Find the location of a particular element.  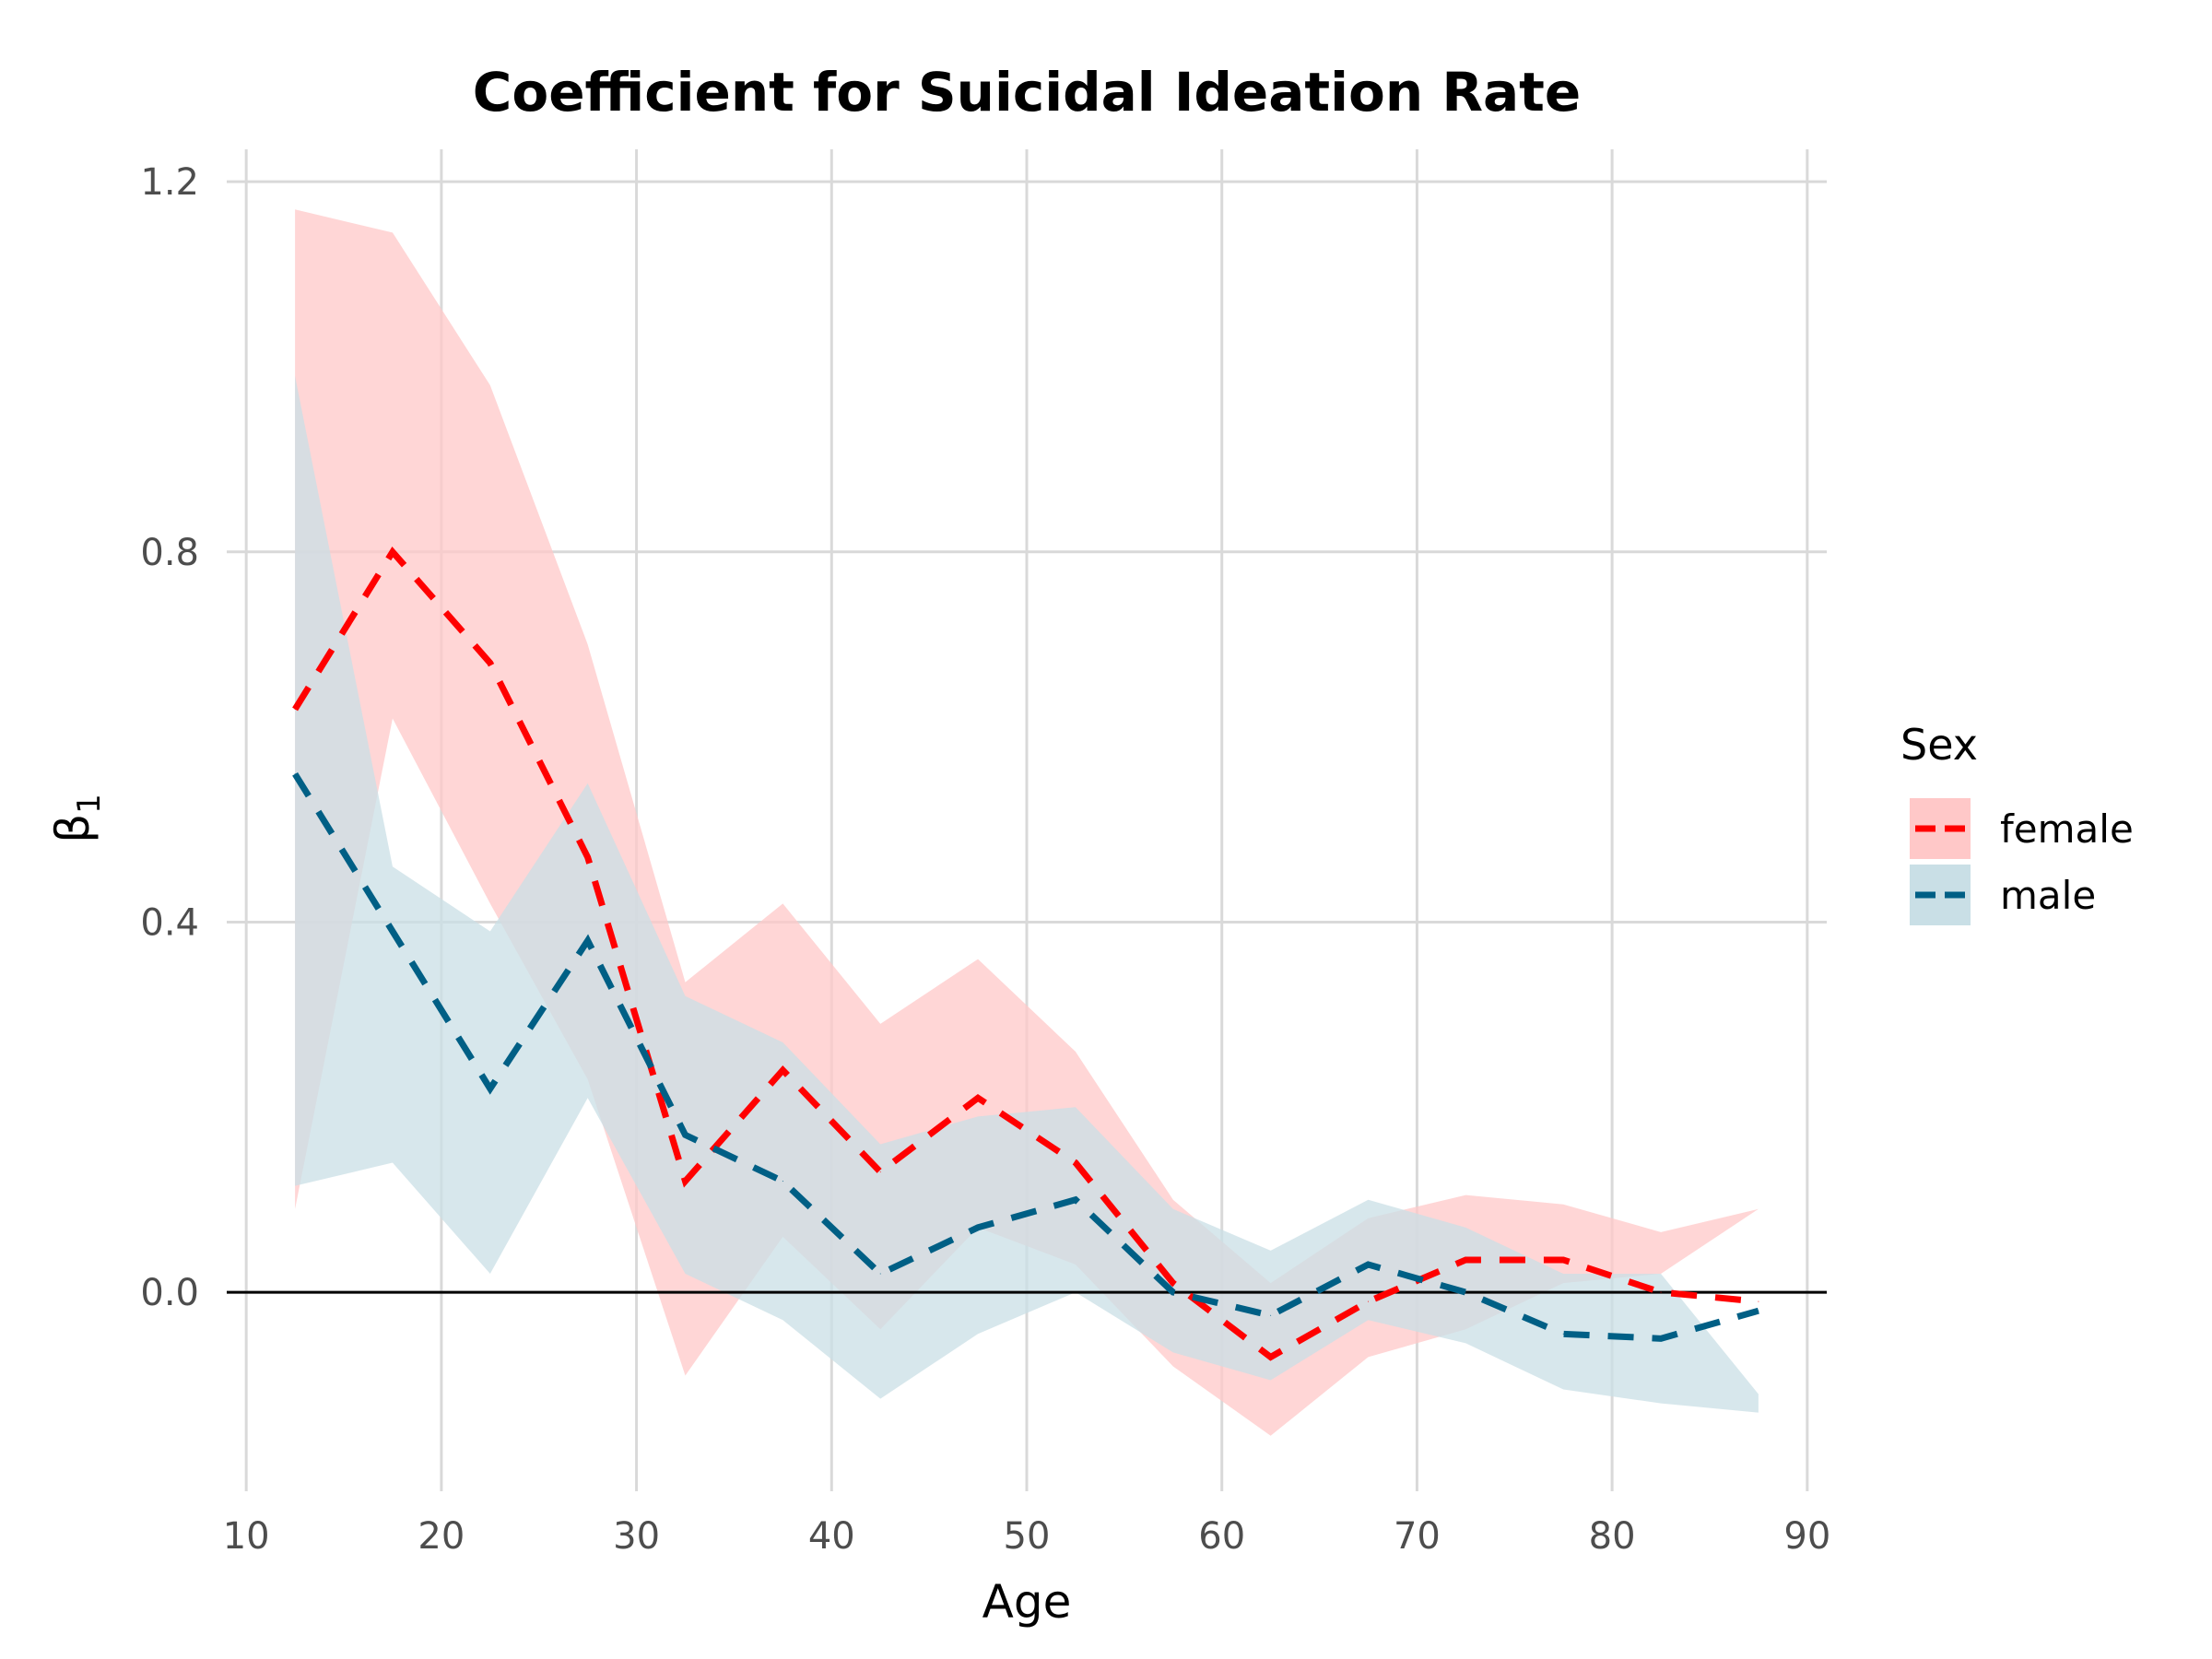

x-tick-label-90: 90 is located at coordinates (1806, 1536).